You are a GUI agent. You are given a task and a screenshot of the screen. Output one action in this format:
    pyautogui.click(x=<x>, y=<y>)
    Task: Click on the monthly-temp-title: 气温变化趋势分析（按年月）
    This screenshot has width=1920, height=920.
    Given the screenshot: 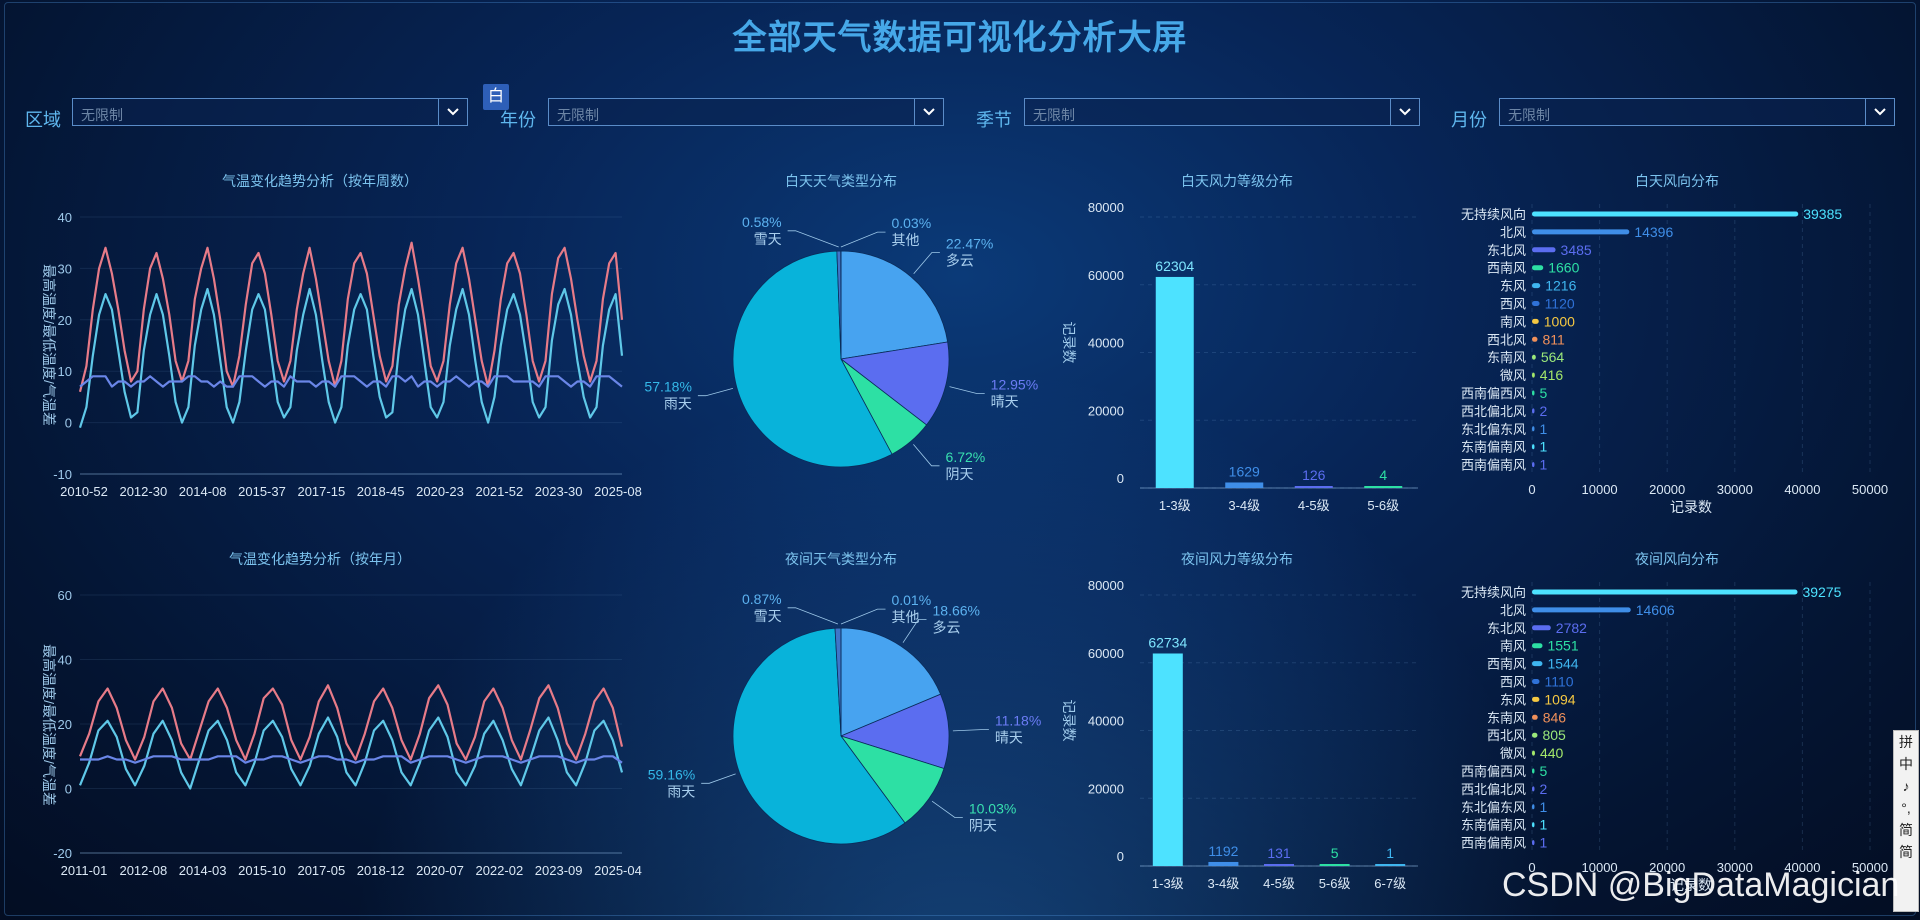 What is the action you would take?
    pyautogui.click(x=320, y=559)
    